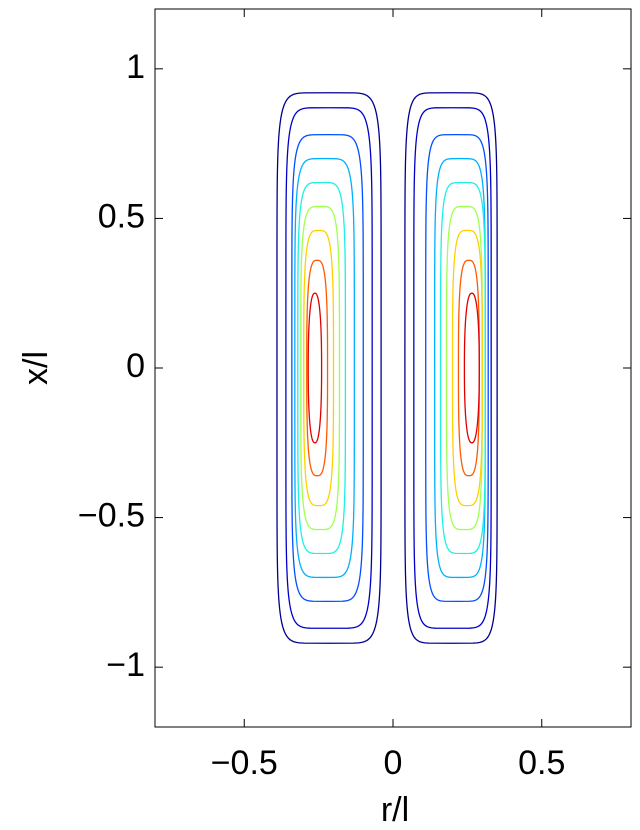 The height and width of the screenshot is (830, 640). Describe the element at coordinates (125, 665) in the screenshot. I see `y-tick-label: −1` at that location.